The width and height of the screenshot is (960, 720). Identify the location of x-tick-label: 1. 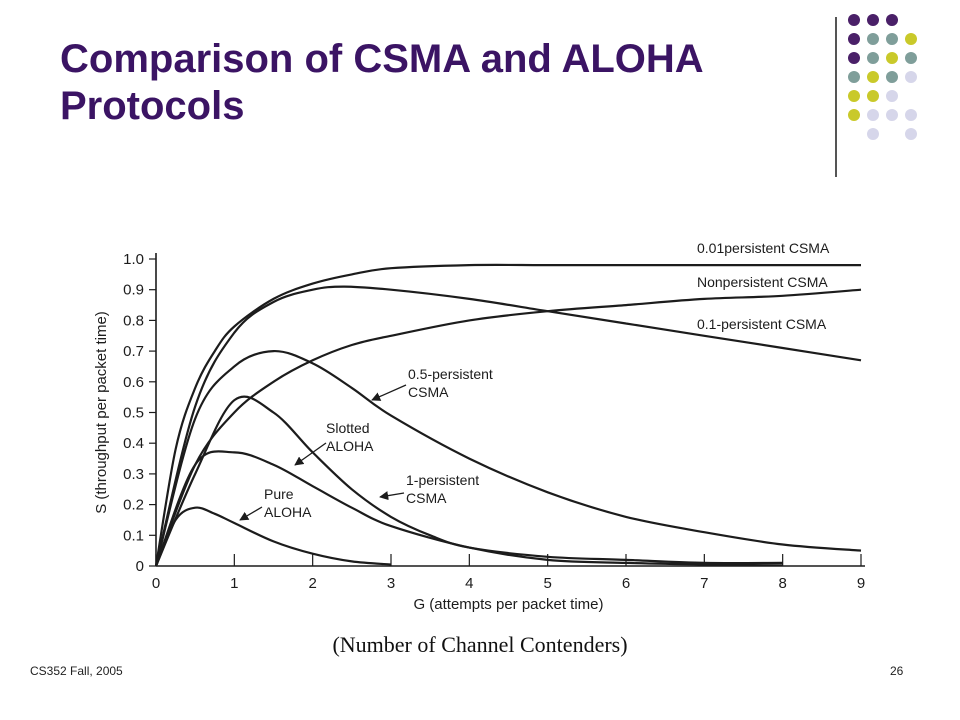
(234, 583).